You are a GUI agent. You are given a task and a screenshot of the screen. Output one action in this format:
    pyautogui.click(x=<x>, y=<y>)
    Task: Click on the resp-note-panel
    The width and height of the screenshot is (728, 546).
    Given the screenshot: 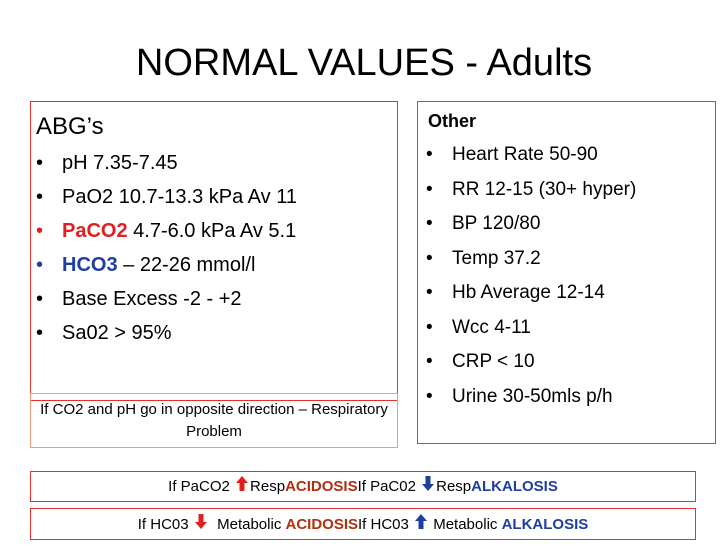 What is the action you would take?
    pyautogui.click(x=214, y=420)
    